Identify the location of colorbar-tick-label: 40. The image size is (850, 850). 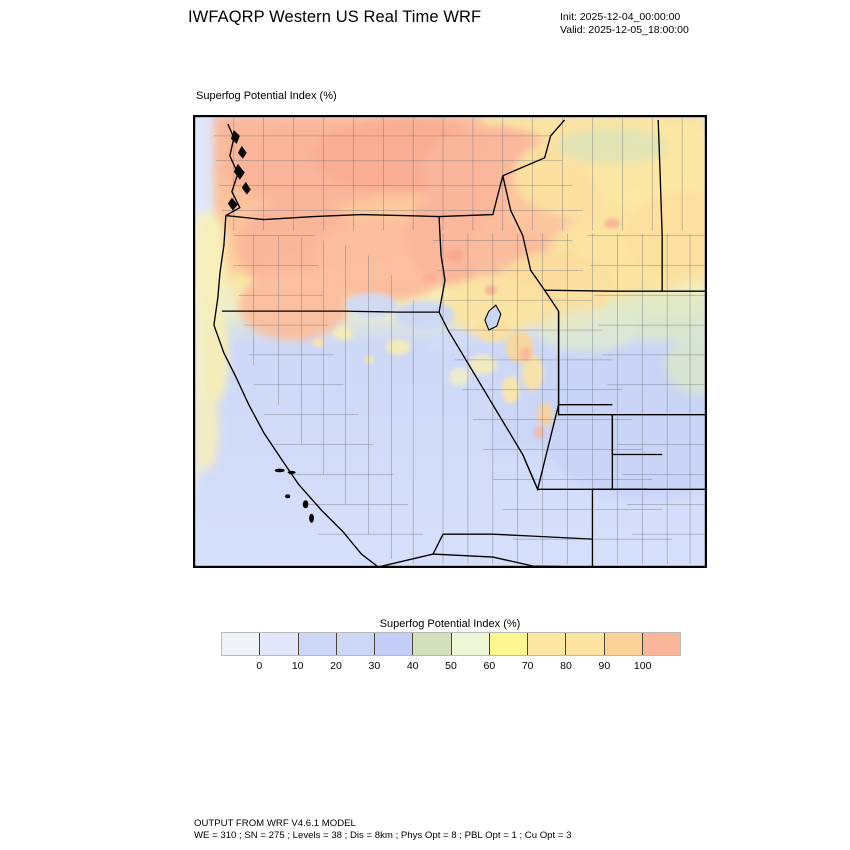
(412, 666).